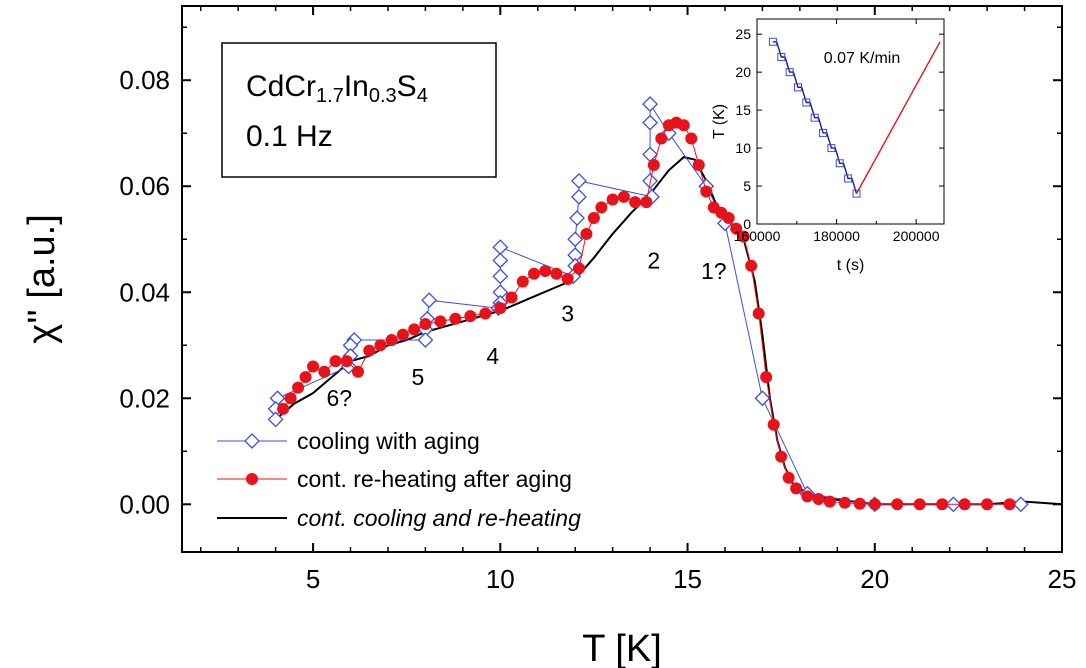 Image resolution: width=1086 pixels, height=668 pixels. What do you see at coordinates (281, 86) in the screenshot?
I see `formula-element: CdCr` at bounding box center [281, 86].